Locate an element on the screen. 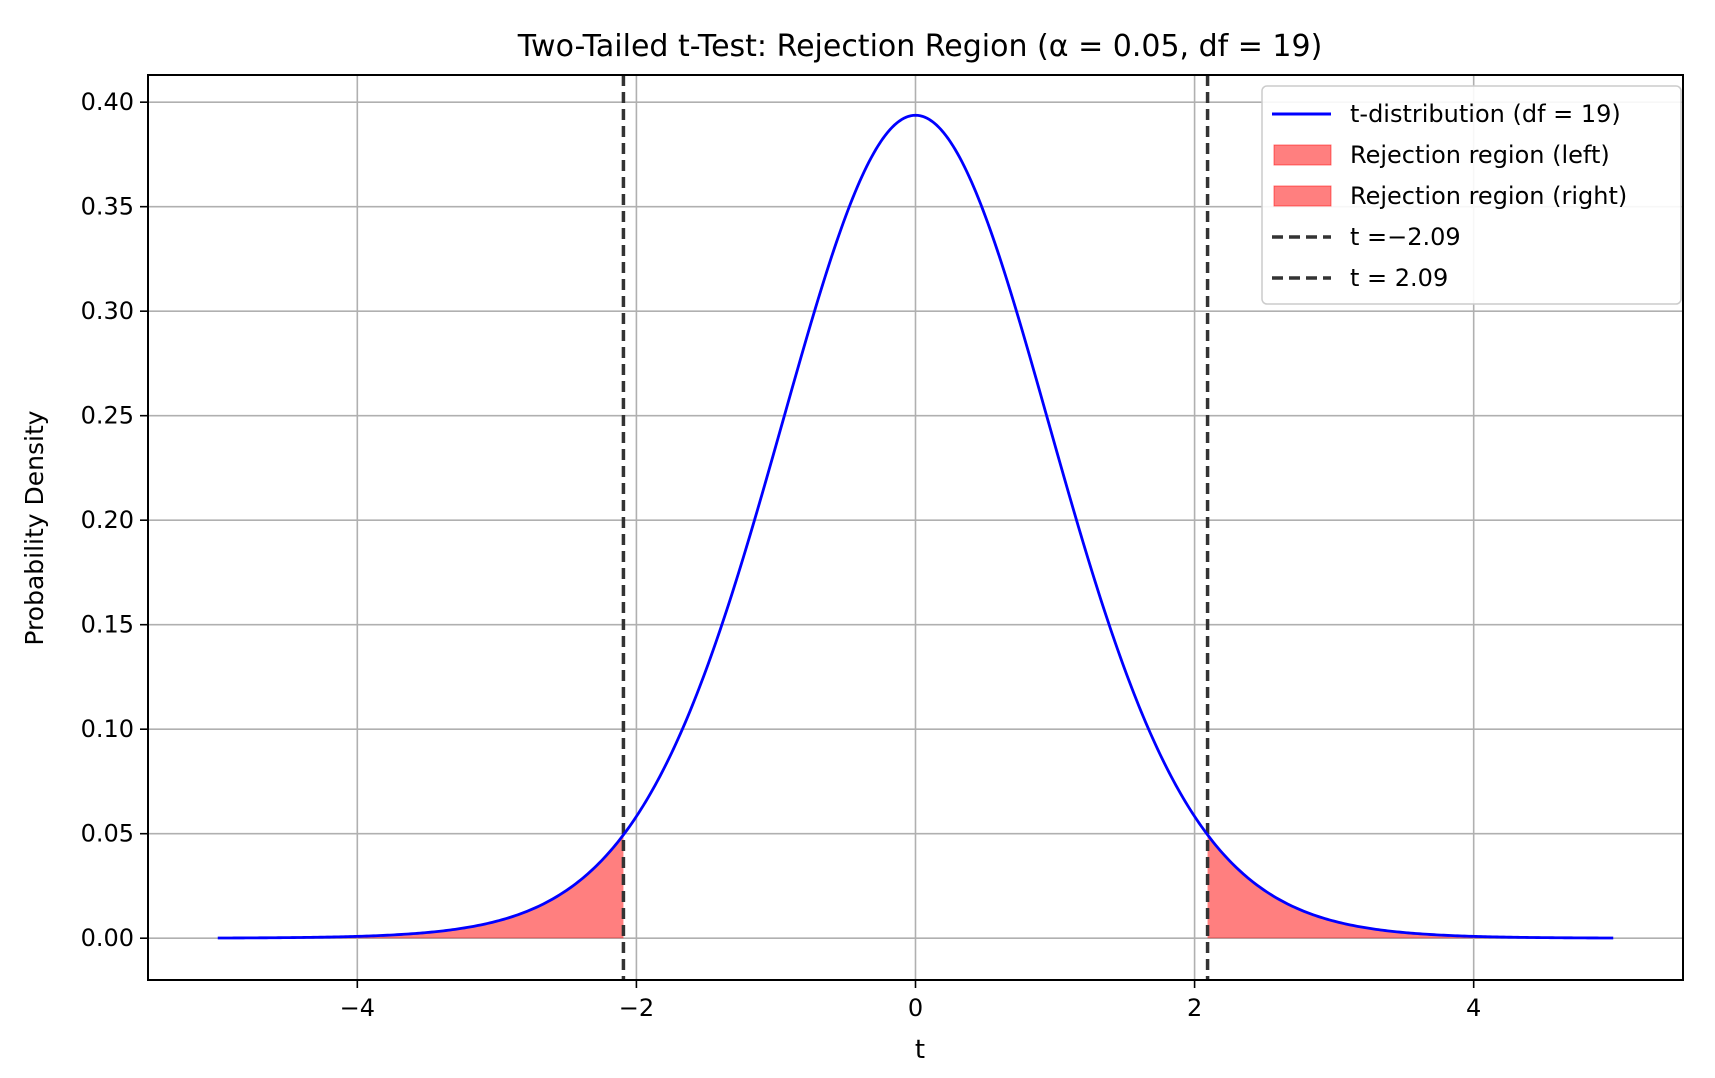 Image resolution: width=1715 pixels, height=1078 pixels. legend-label: t = 2.09 is located at coordinates (1399, 278).